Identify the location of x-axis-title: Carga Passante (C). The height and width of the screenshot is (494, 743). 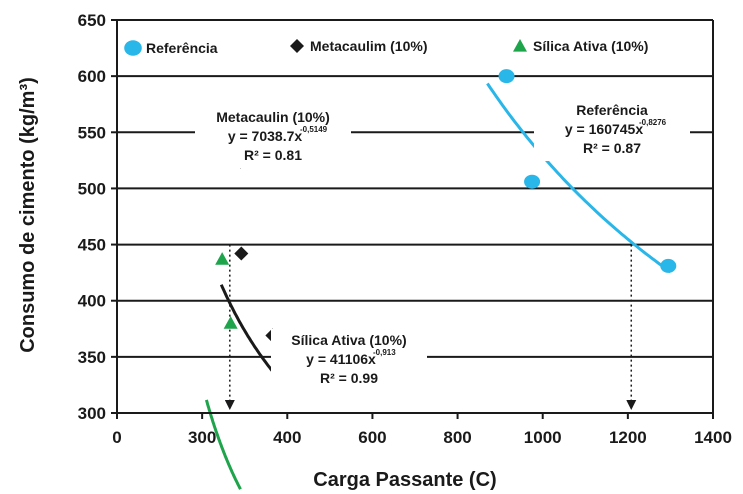
(404, 480).